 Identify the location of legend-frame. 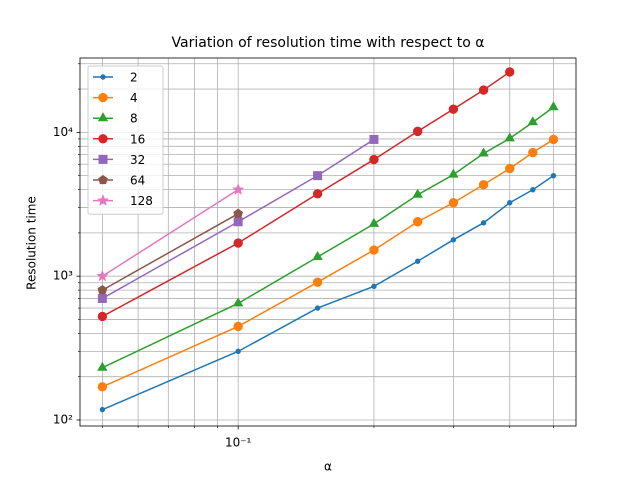
(125, 140).